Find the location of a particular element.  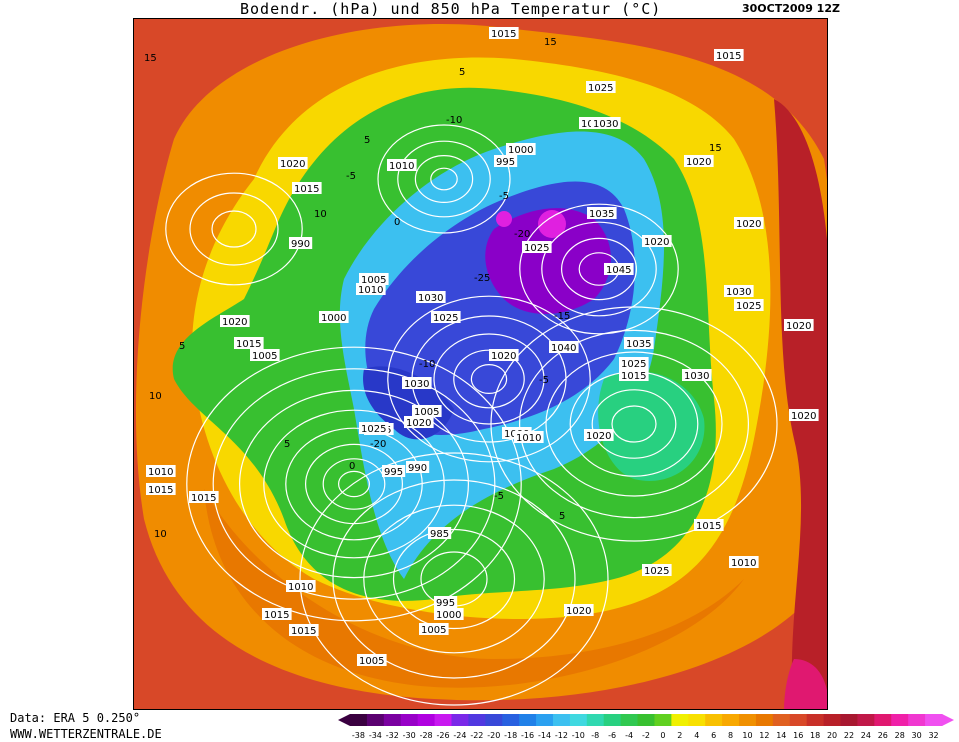

temperature-label: 0 is located at coordinates (397, 222).